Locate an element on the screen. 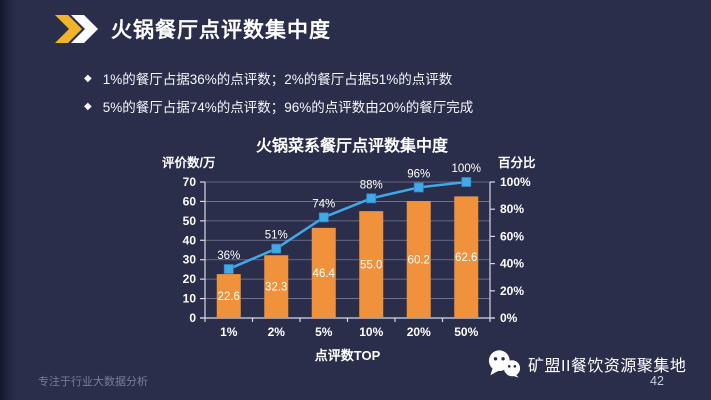 This screenshot has height=400, width=711. x-axis-title: 点评数TOP is located at coordinates (348, 355).